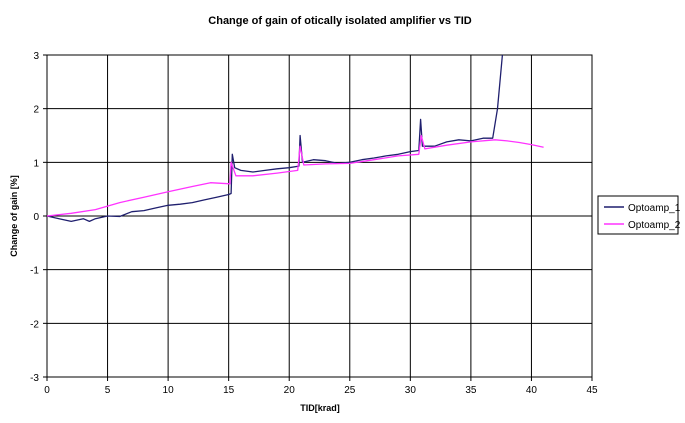 The height and width of the screenshot is (423, 685). Describe the element at coordinates (320, 408) in the screenshot. I see `x-axis-title: TID[krad]` at that location.